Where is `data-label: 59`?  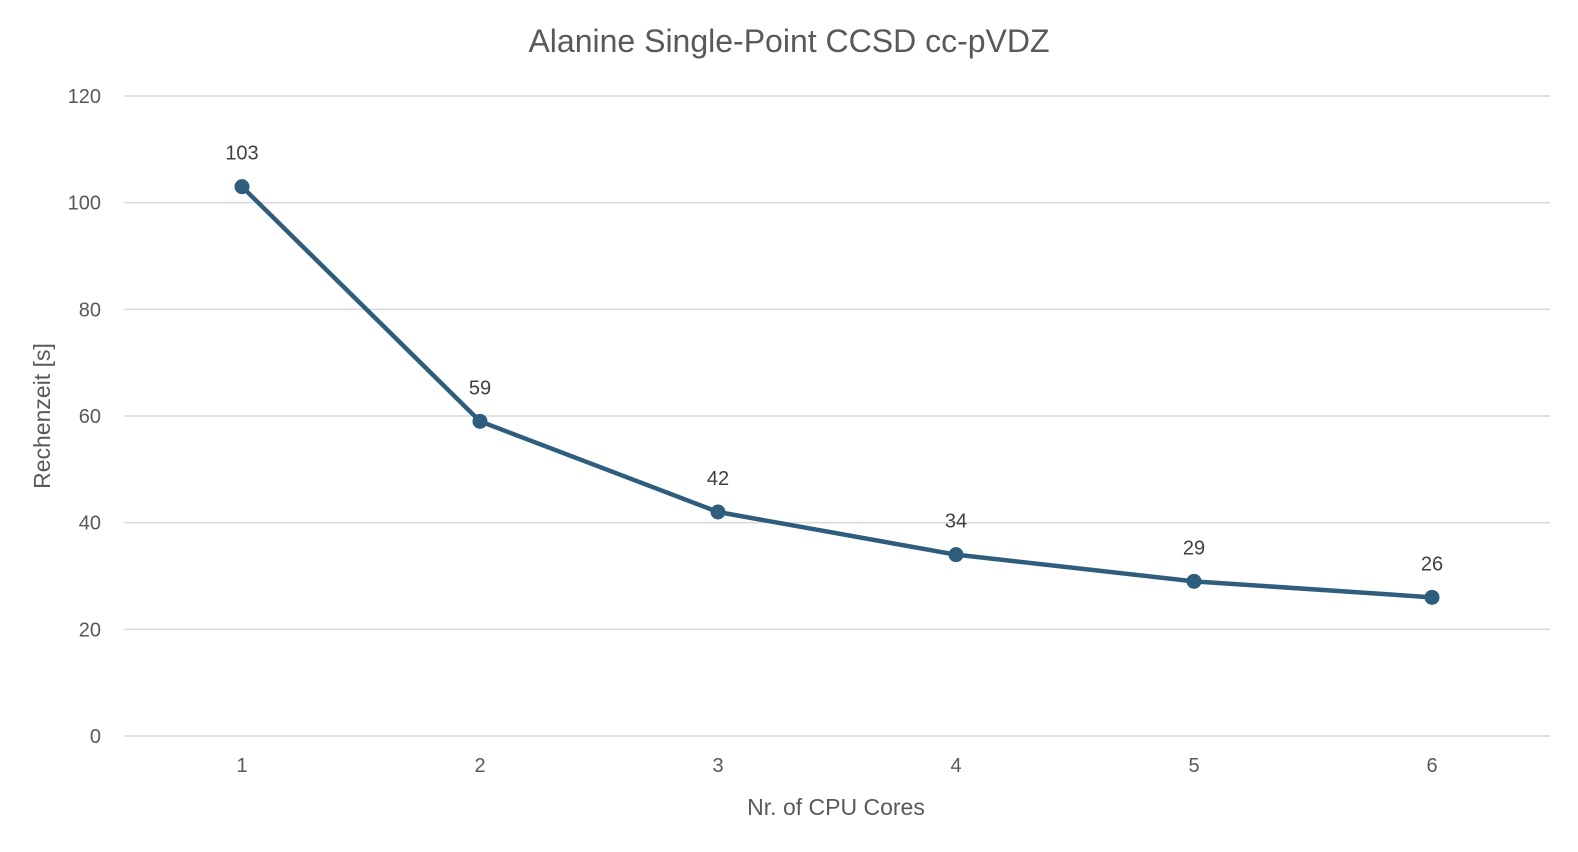 data-label: 59 is located at coordinates (480, 388).